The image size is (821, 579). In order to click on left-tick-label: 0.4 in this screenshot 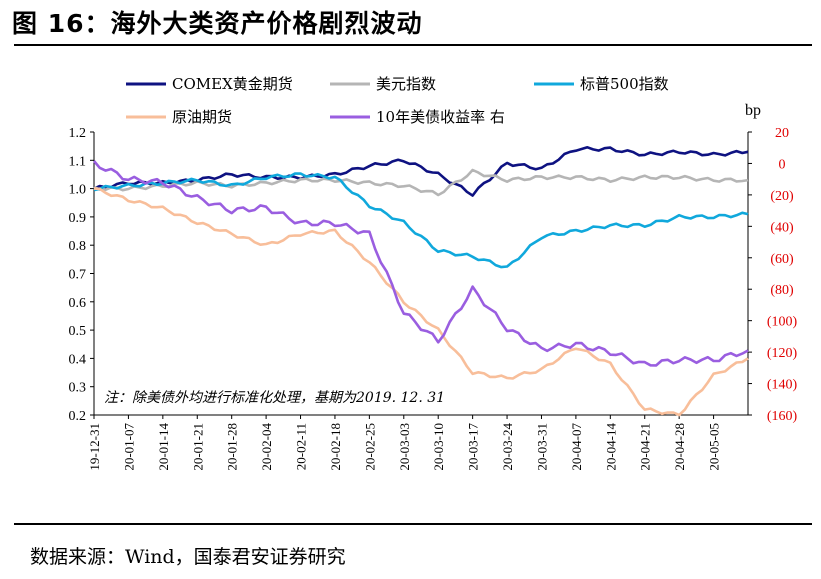, I will do `click(78, 359)`.